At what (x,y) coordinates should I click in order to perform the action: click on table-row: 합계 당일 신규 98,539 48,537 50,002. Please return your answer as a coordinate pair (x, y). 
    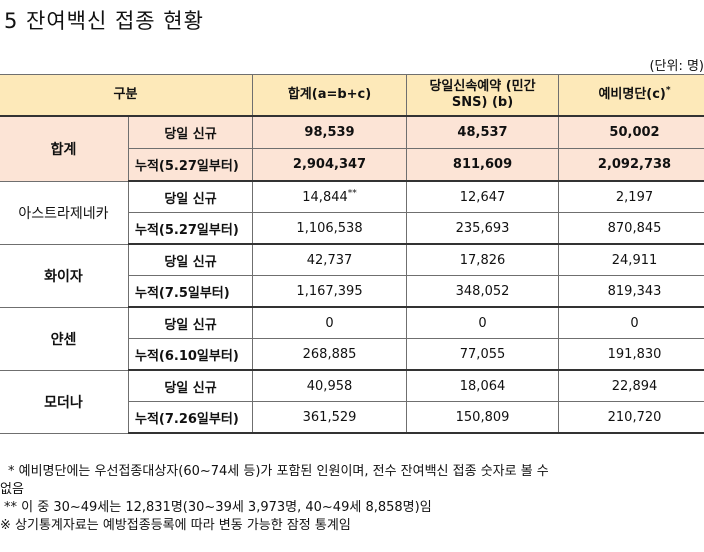
    Looking at the image, I should click on (352, 148).